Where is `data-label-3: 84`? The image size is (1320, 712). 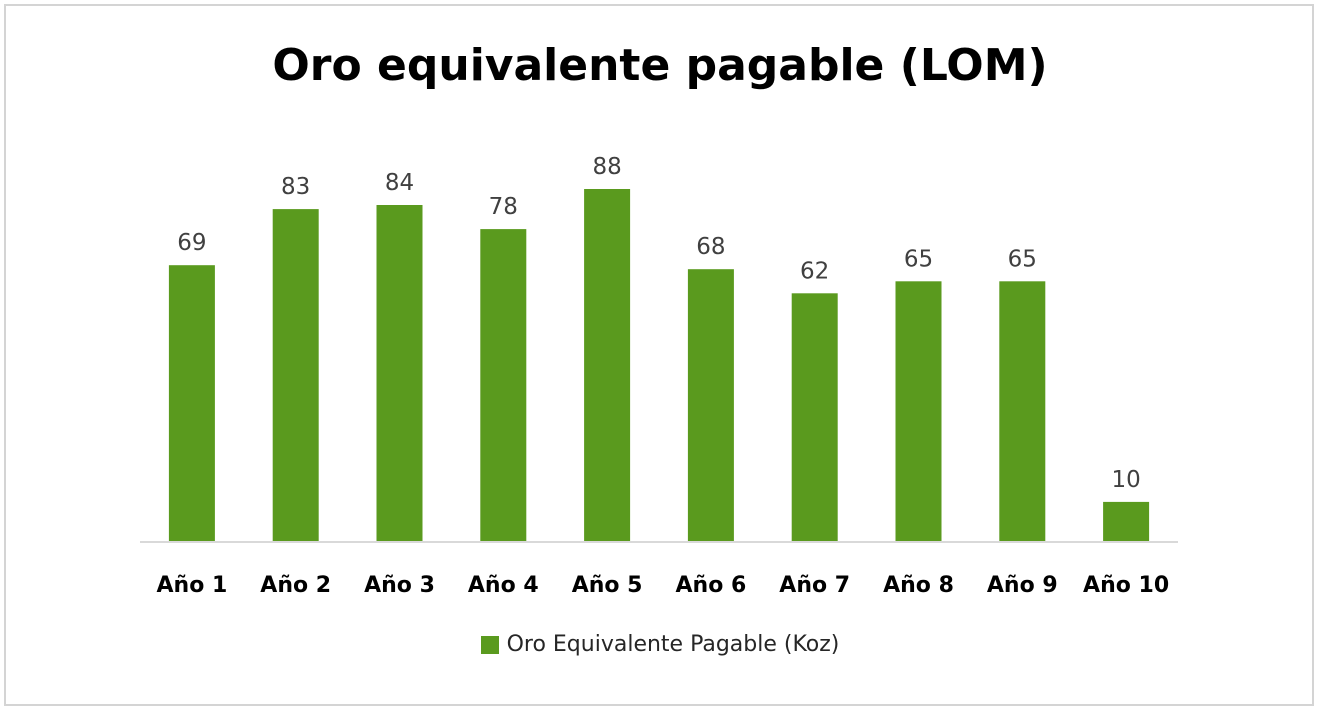
data-label-3: 84 is located at coordinates (399, 183).